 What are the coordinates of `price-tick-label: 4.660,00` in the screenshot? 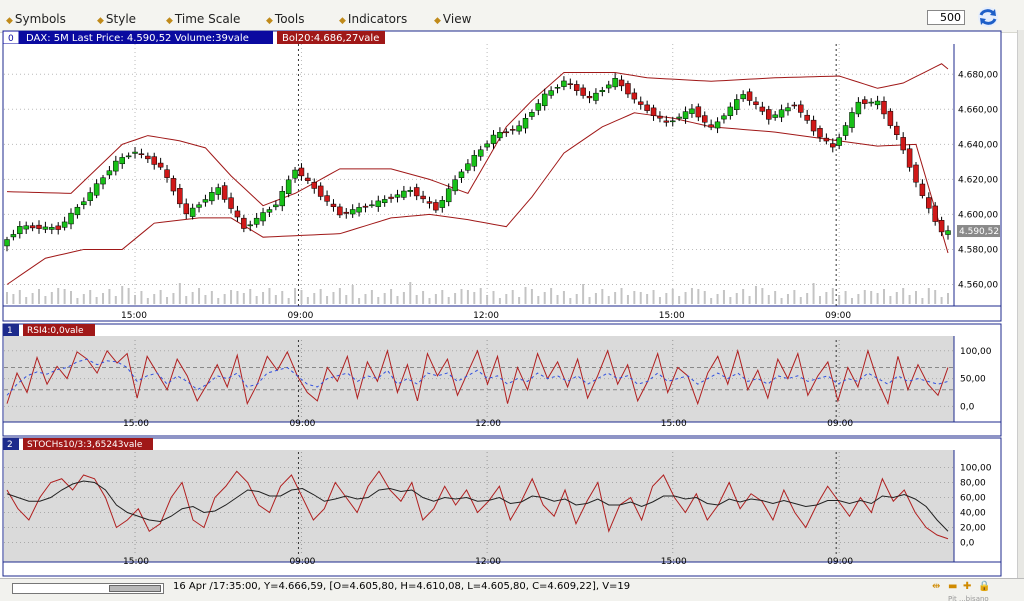 It's located at (978, 110).